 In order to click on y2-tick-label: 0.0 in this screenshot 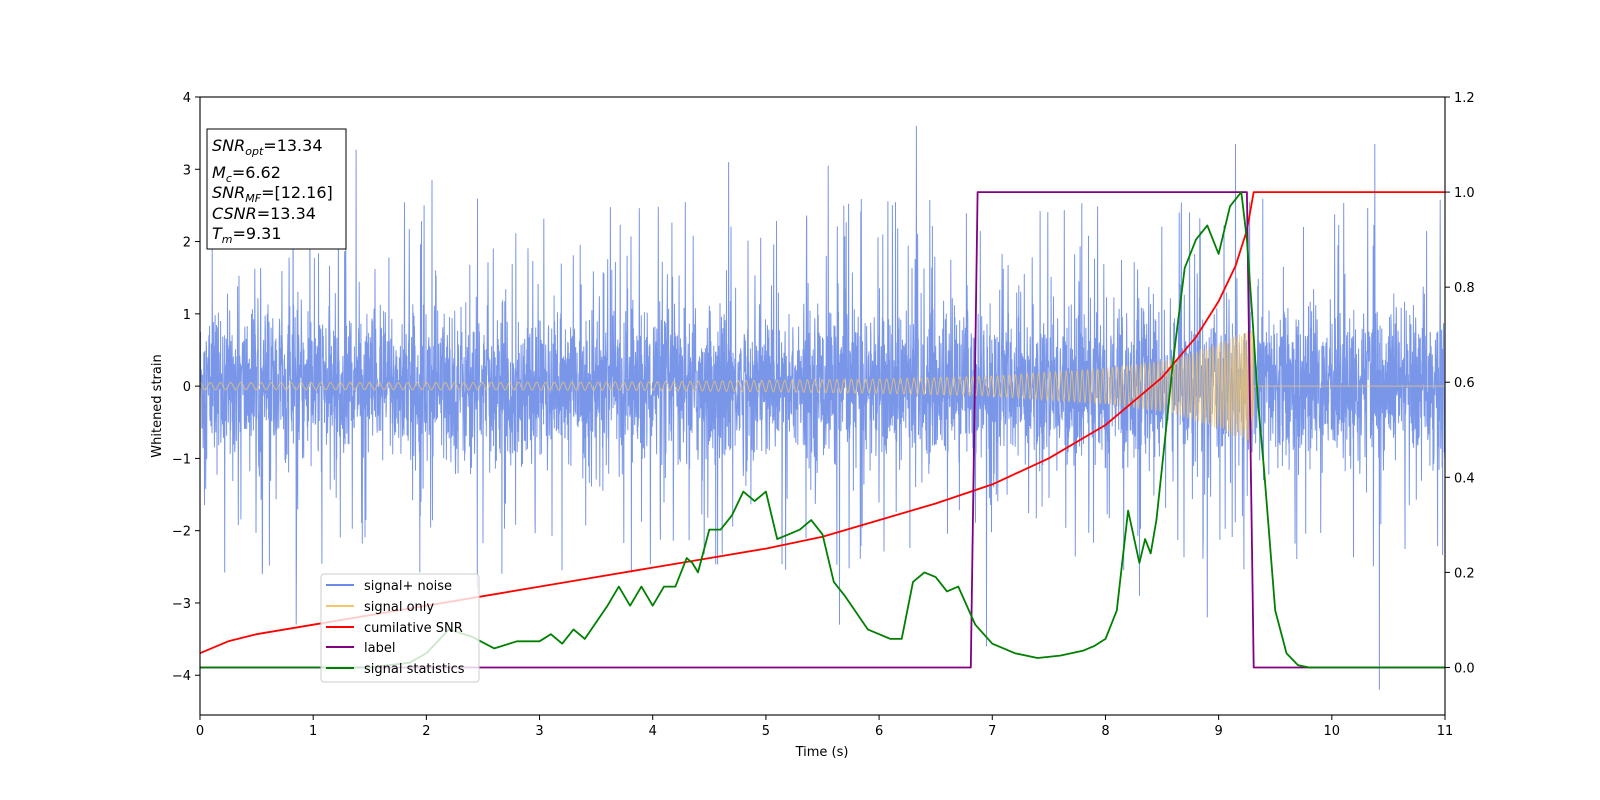, I will do `click(1464, 668)`.